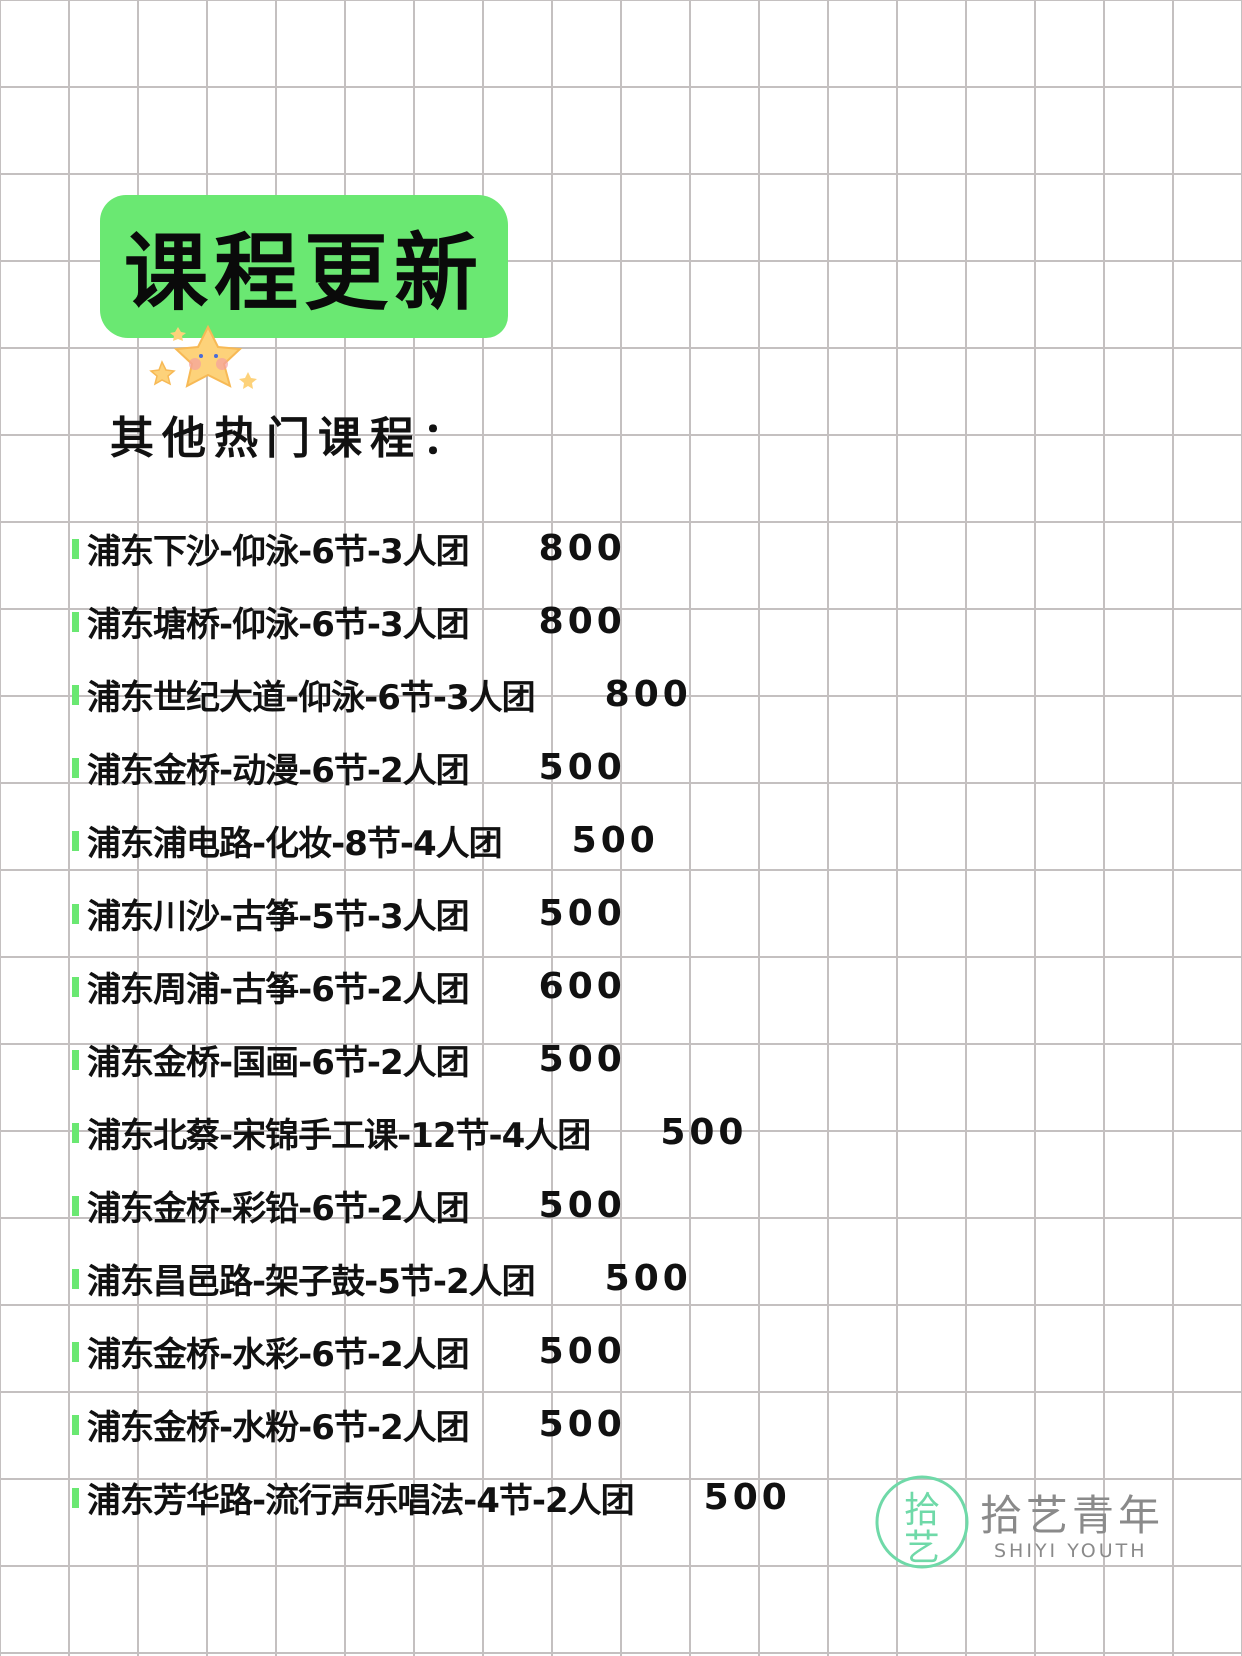  Describe the element at coordinates (278, 1428) in the screenshot. I see `course-name: 浦东金桥-水粉-6节-2人团` at that location.